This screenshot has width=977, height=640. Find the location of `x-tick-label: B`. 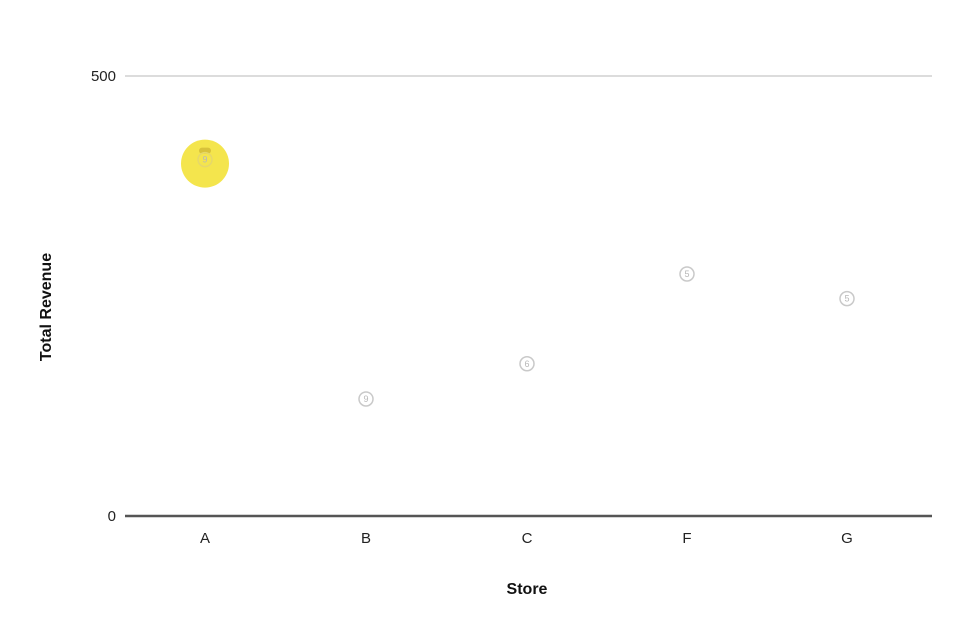

x-tick-label: B is located at coordinates (366, 538).